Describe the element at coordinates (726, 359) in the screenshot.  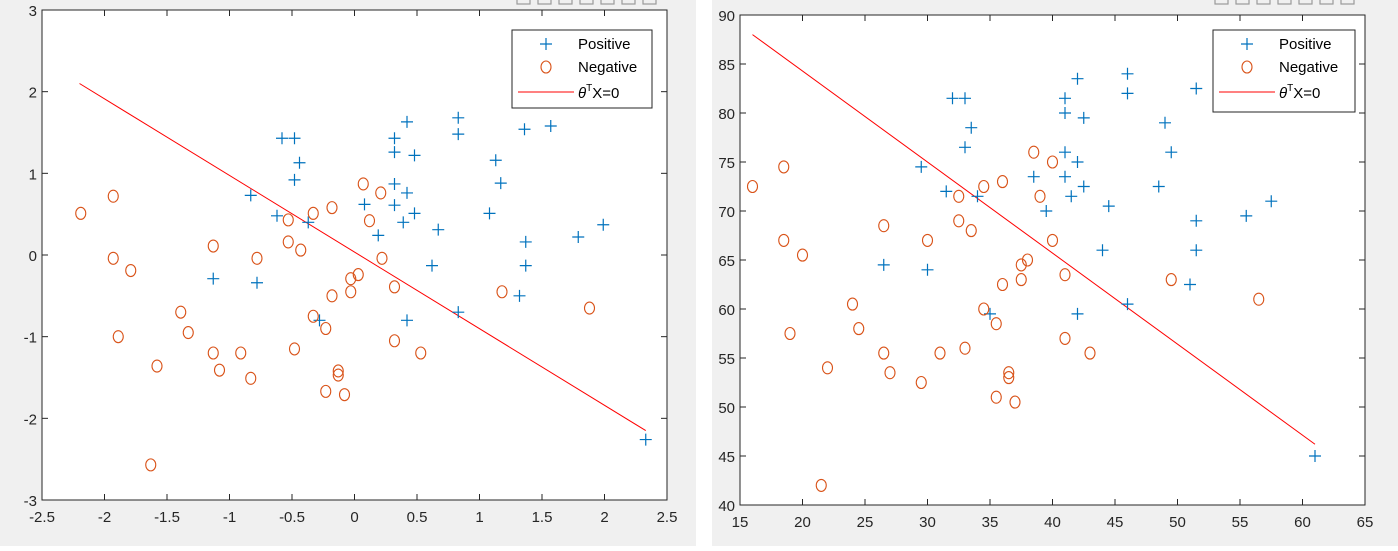
I see `y-tick-label: 55` at that location.